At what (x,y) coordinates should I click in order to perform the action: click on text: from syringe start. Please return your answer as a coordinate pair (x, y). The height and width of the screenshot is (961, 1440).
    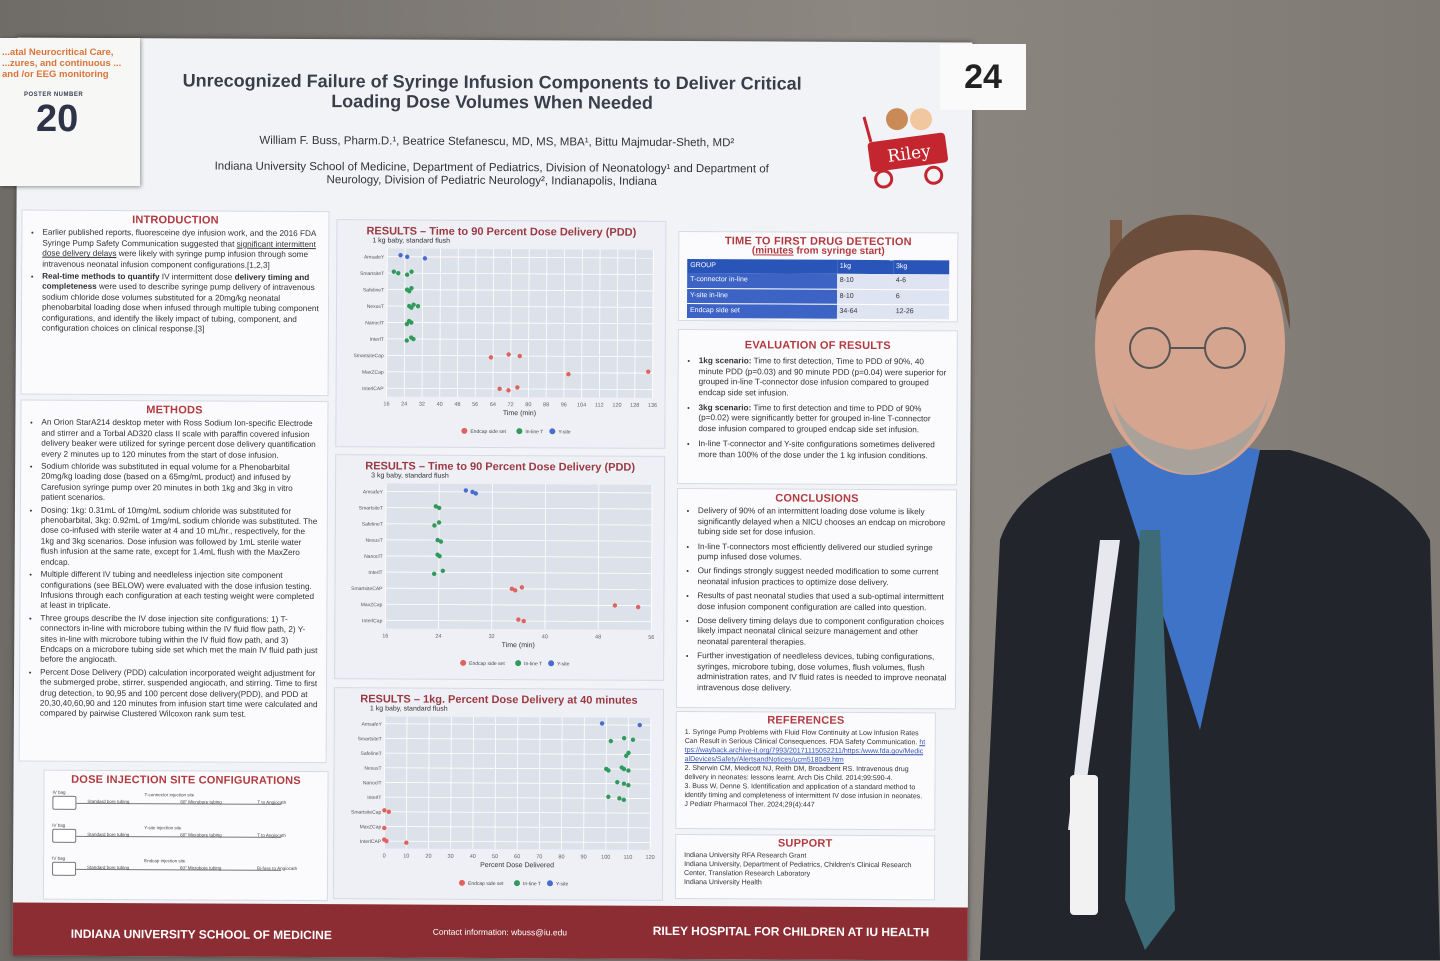
    Looking at the image, I should click on (838, 251).